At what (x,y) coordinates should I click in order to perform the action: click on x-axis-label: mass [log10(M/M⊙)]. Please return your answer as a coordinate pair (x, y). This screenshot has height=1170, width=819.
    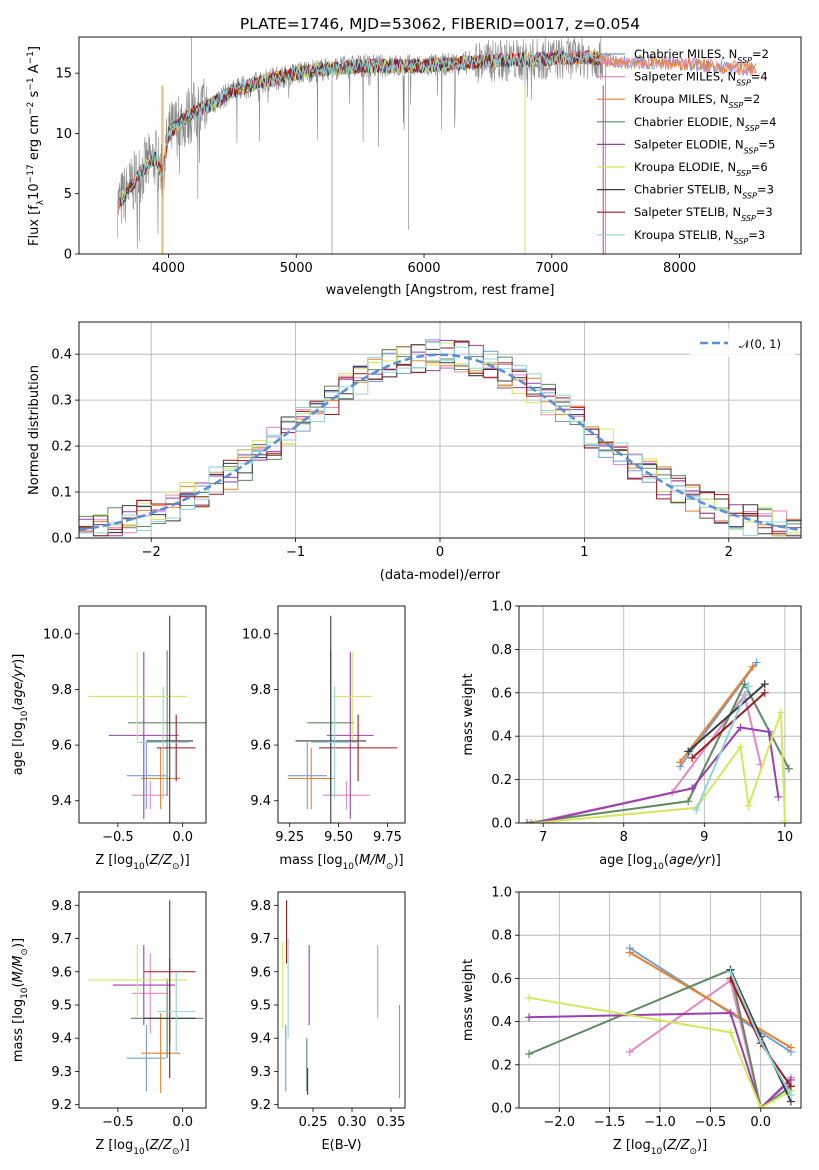
    Looking at the image, I should click on (341, 862).